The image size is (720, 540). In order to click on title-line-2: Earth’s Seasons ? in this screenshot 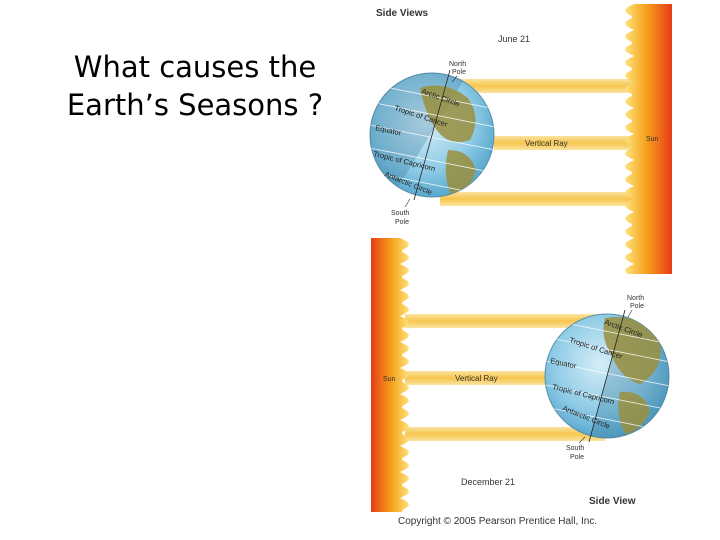, I will do `click(195, 105)`.